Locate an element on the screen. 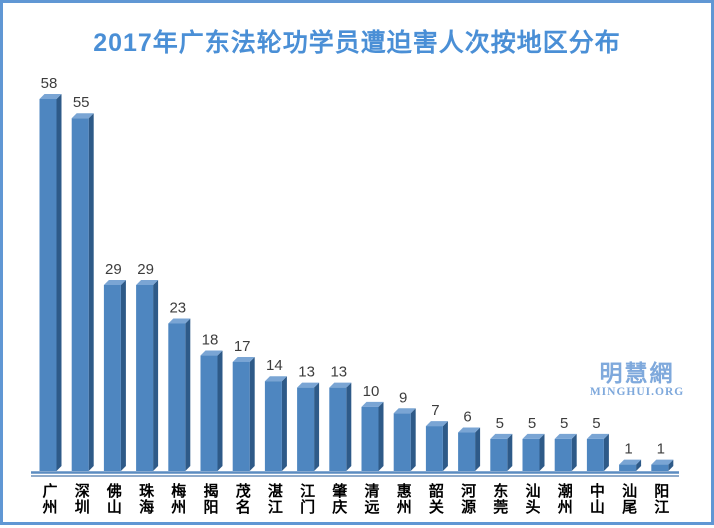 This screenshot has height=528, width=714. x-axis-label: 汕头 is located at coordinates (532, 499).